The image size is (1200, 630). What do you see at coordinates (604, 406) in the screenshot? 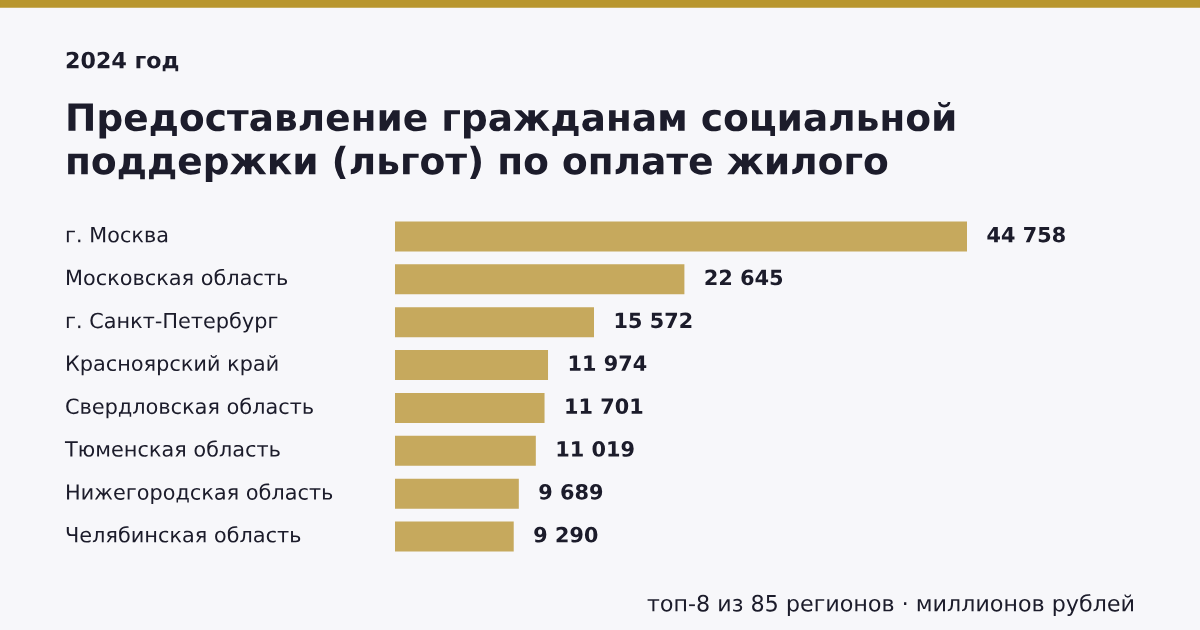
I see `data-label: 11 701` at bounding box center [604, 406].